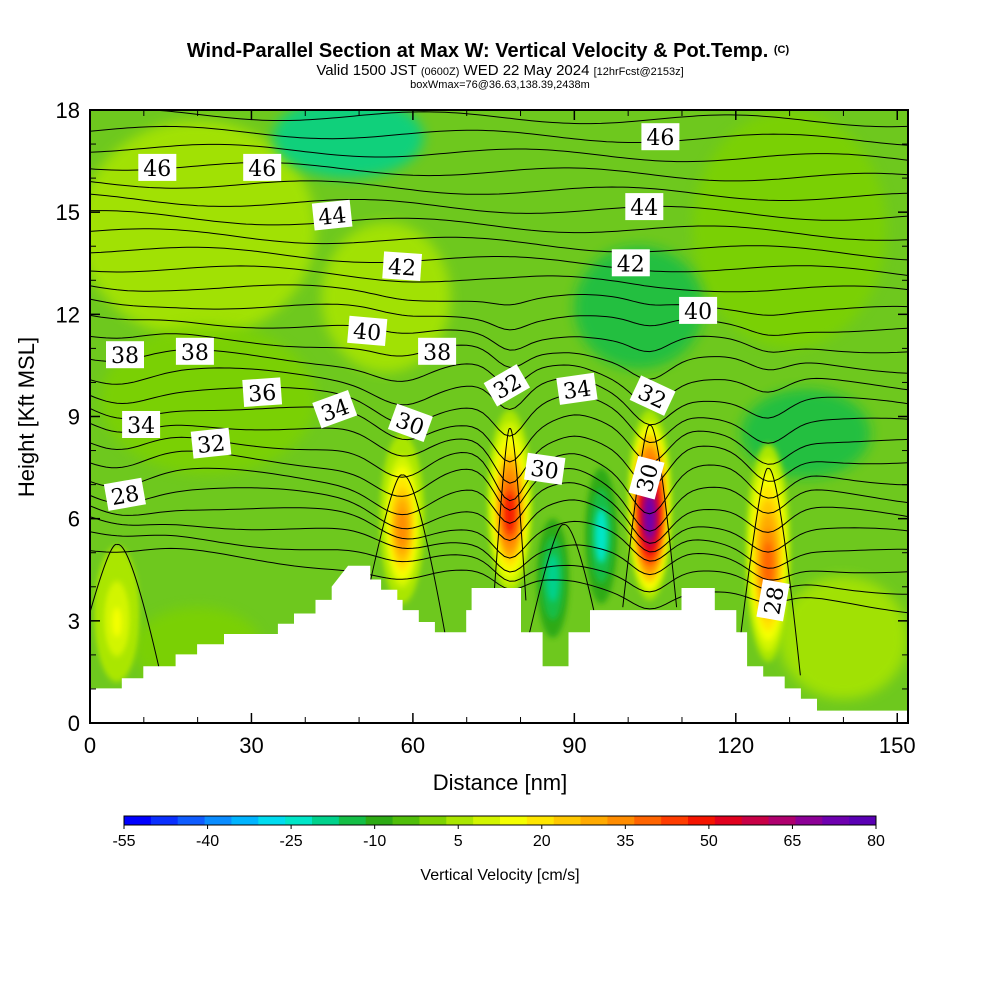 The width and height of the screenshot is (1000, 1000). Describe the element at coordinates (26, 417) in the screenshot. I see `y-axis-label: Height [Kft MSL]` at that location.